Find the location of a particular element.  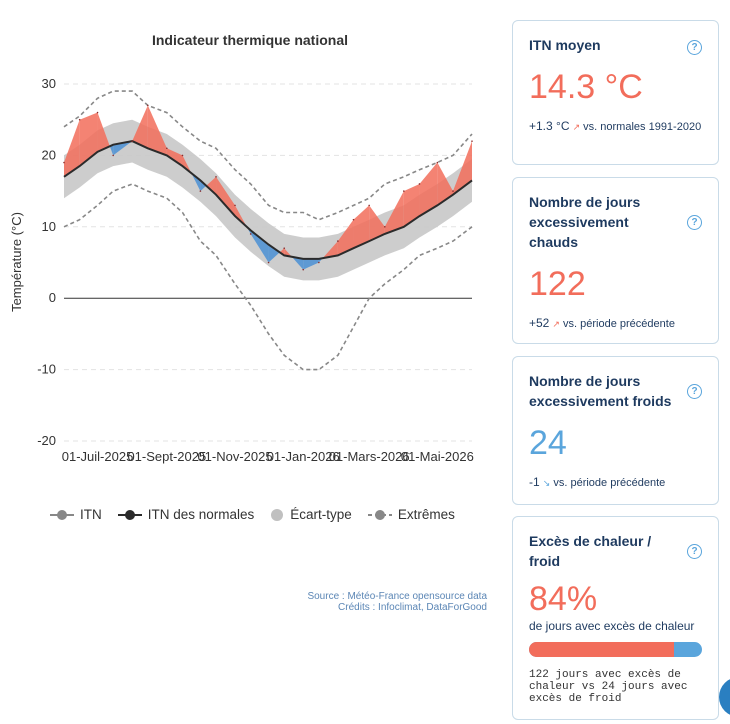

delta-value: +52 is located at coordinates (539, 323).